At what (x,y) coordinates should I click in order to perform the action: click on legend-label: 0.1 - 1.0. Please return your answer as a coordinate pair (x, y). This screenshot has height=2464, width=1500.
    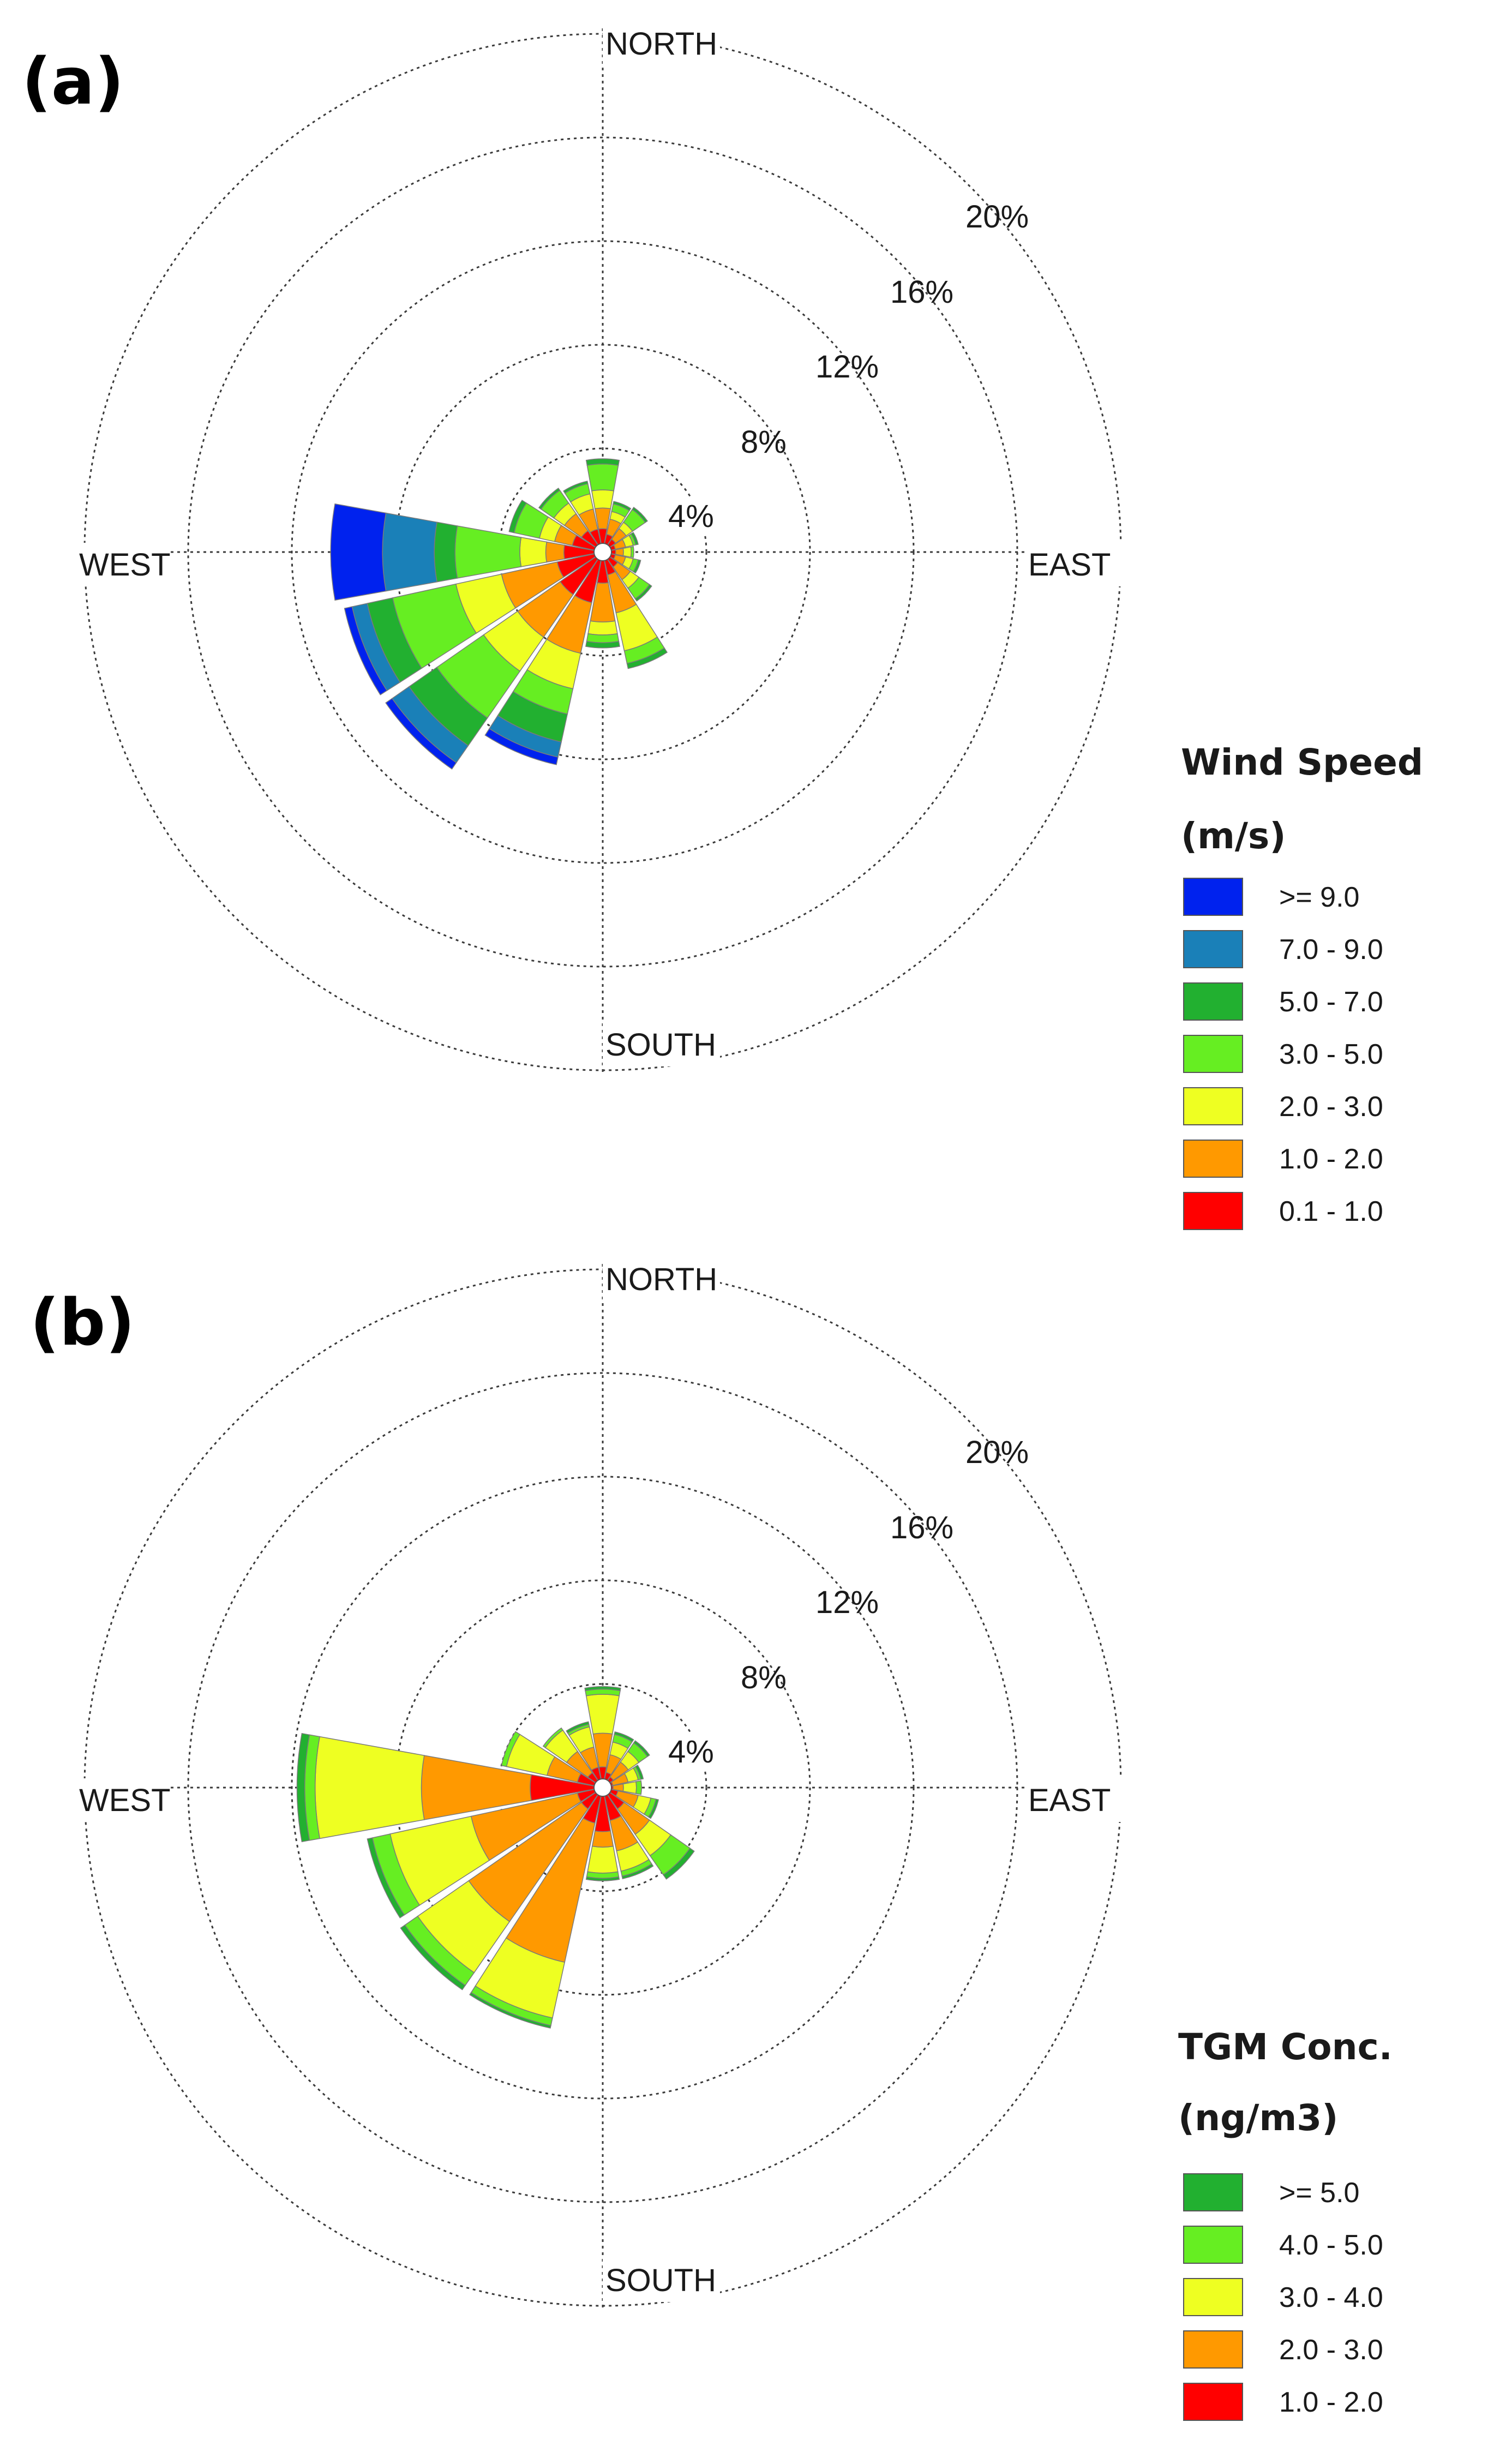
    Looking at the image, I should click on (1331, 1211).